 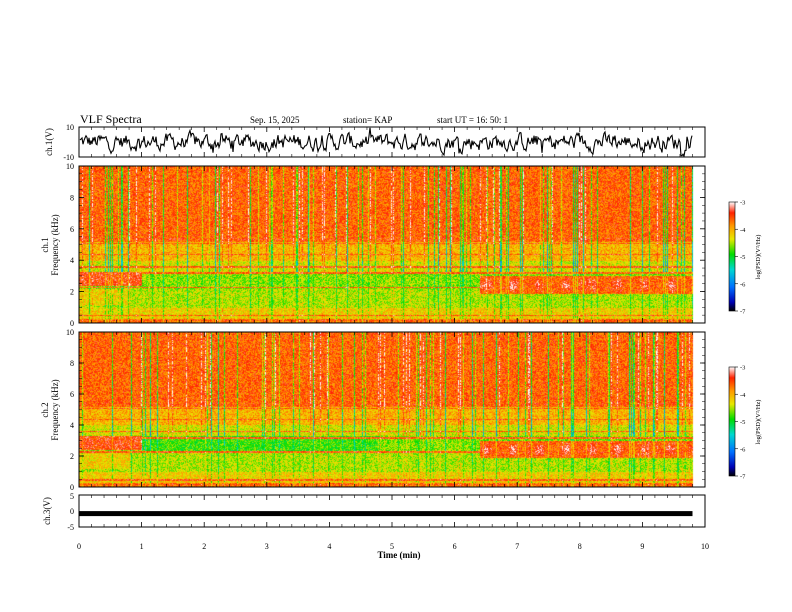 What do you see at coordinates (70, 527) in the screenshot?
I see `ch3-ytick-bottom: -5` at bounding box center [70, 527].